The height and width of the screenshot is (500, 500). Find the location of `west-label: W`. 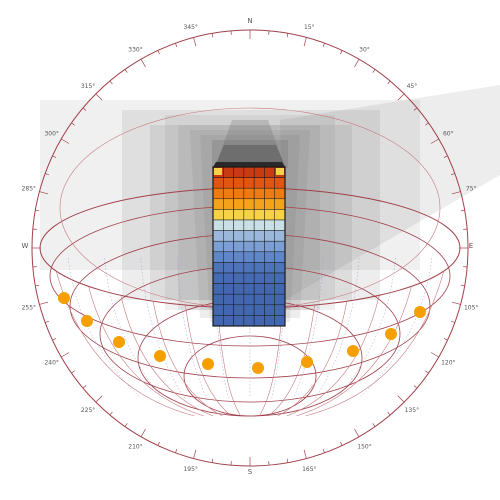

west-label: W is located at coordinates (25, 246).